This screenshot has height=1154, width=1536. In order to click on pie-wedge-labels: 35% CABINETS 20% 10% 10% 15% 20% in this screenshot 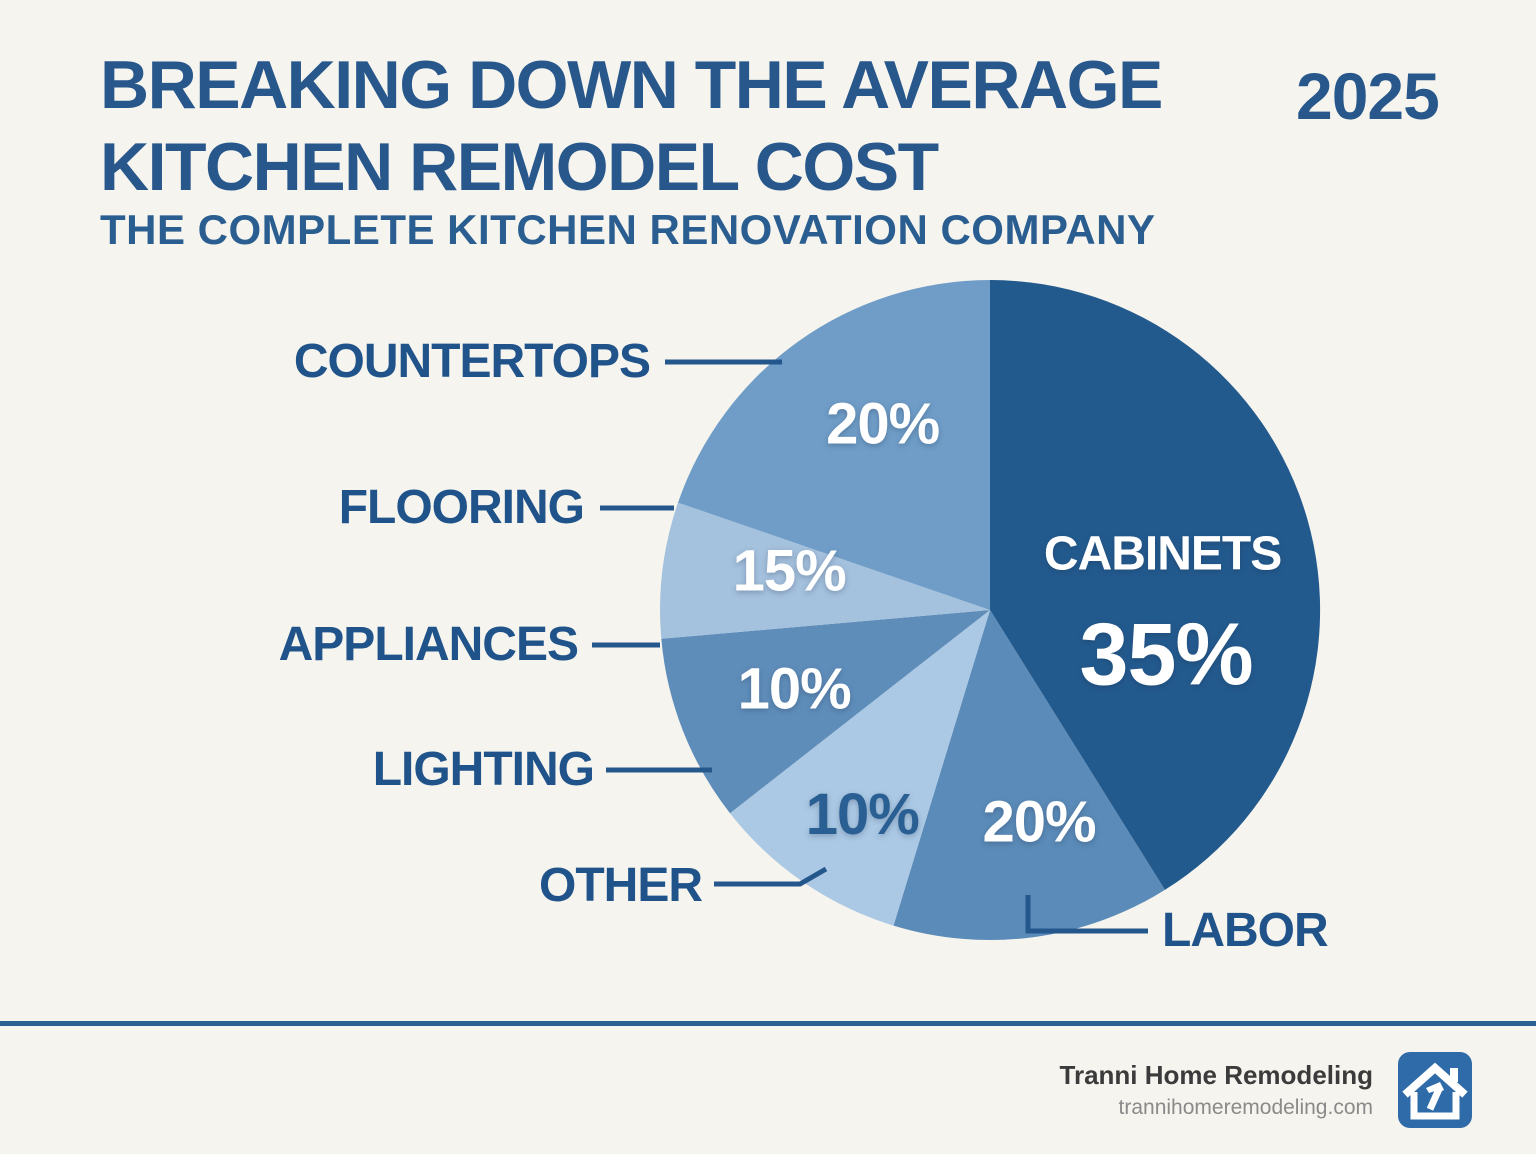, I will do `click(1008, 623)`.